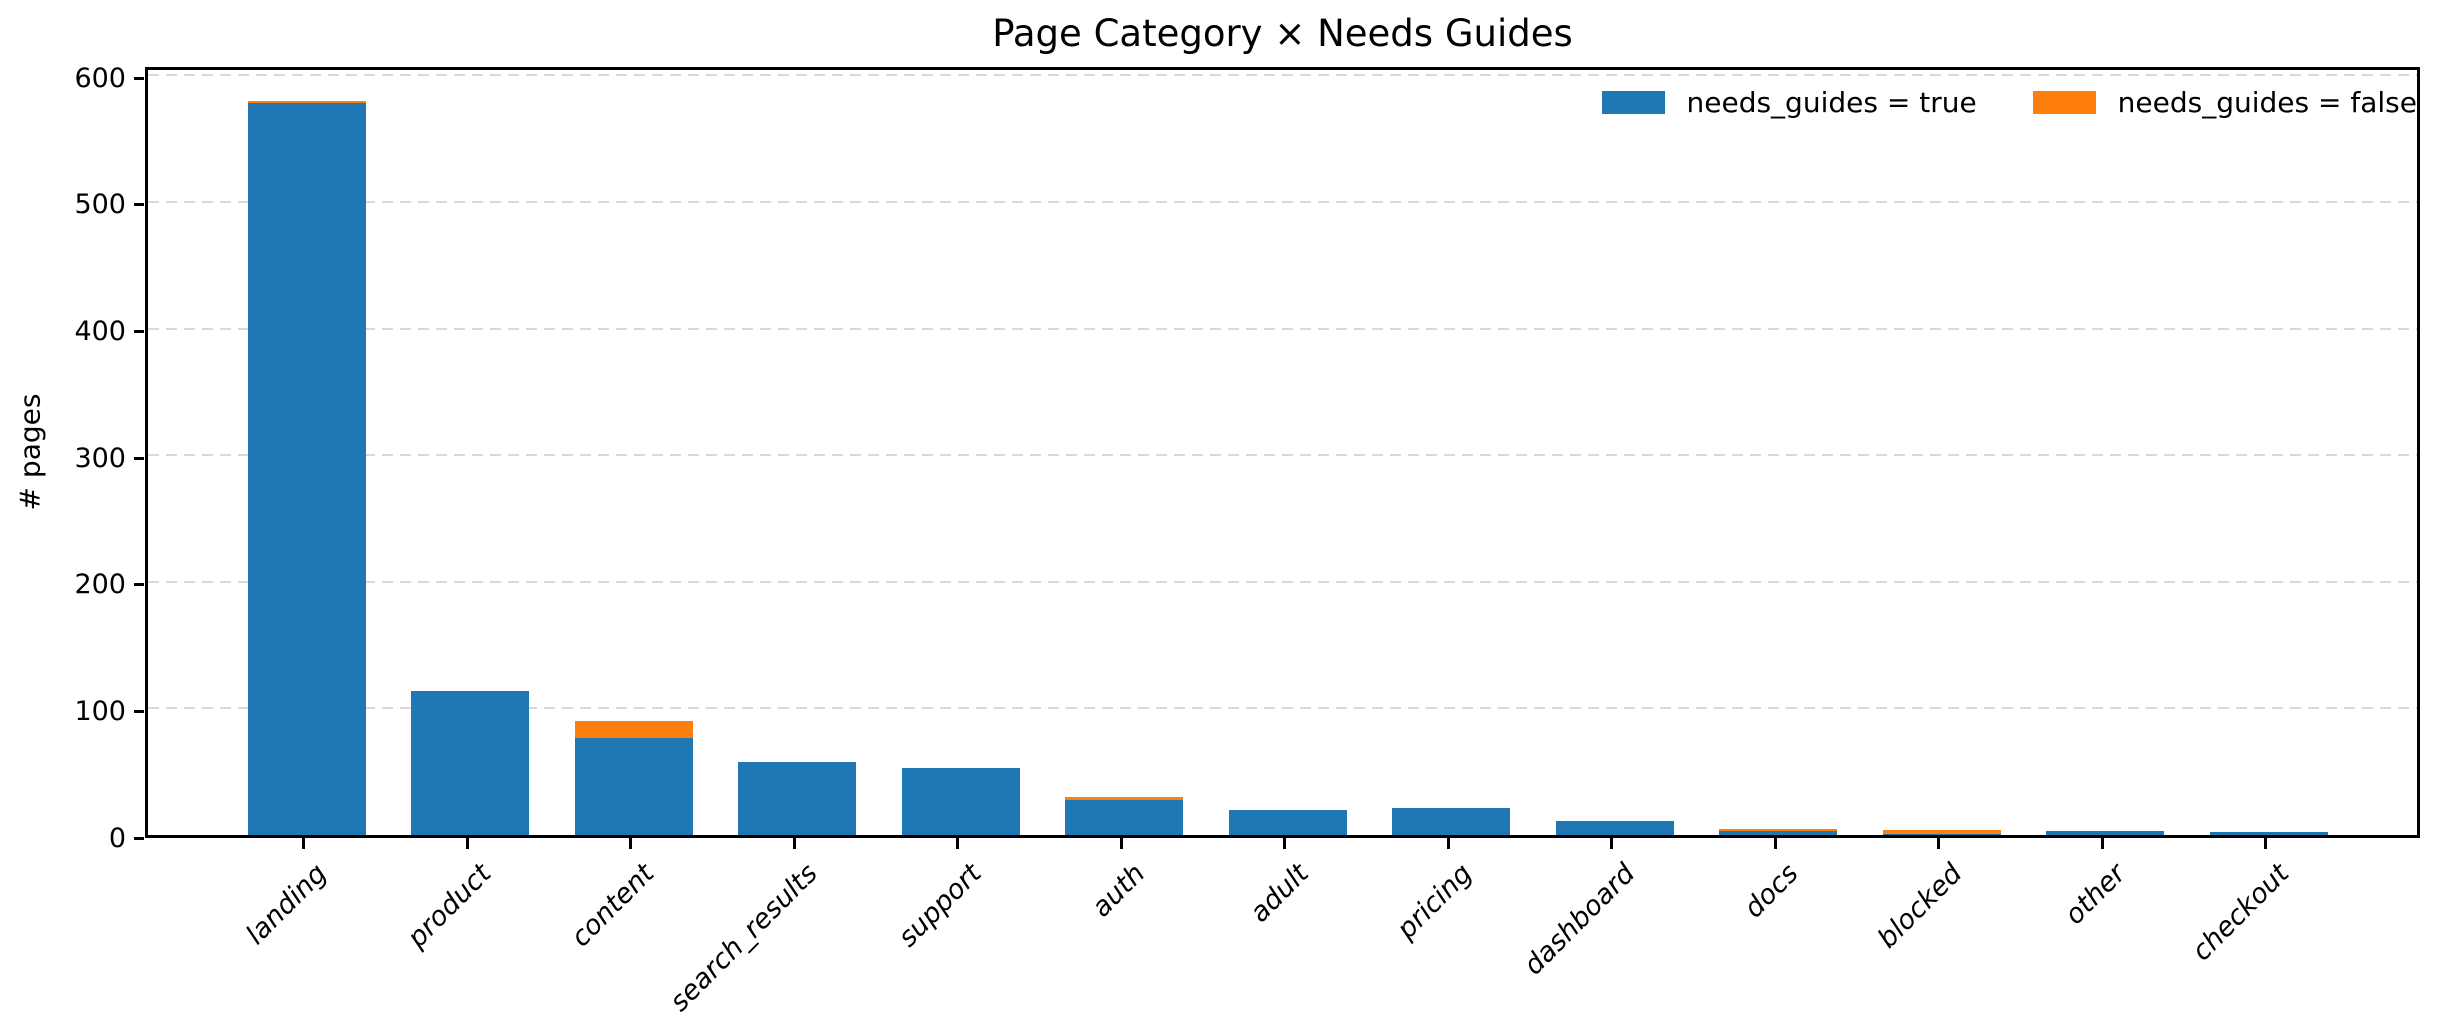 The width and height of the screenshot is (2441, 1033). I want to click on y-tick-label: 100, so click(100, 711).